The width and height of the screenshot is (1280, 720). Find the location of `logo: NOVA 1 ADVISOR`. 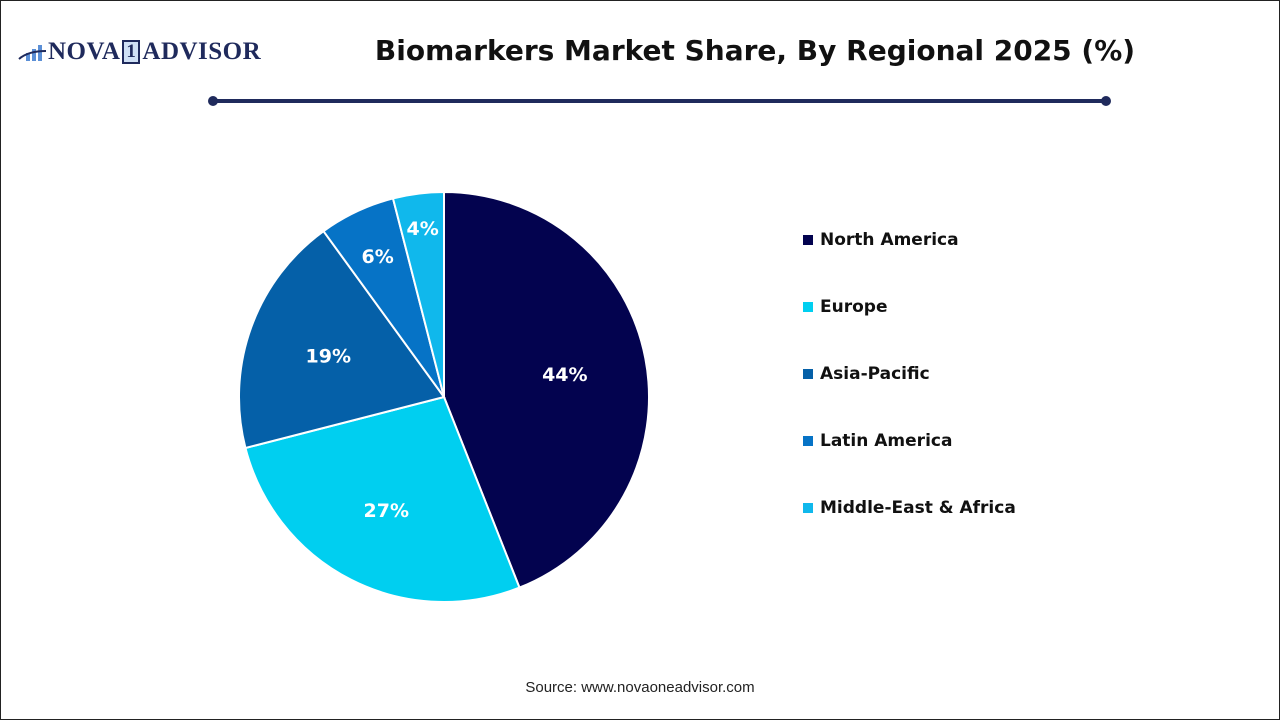

logo: NOVA 1 ADVISOR is located at coordinates (139, 52).